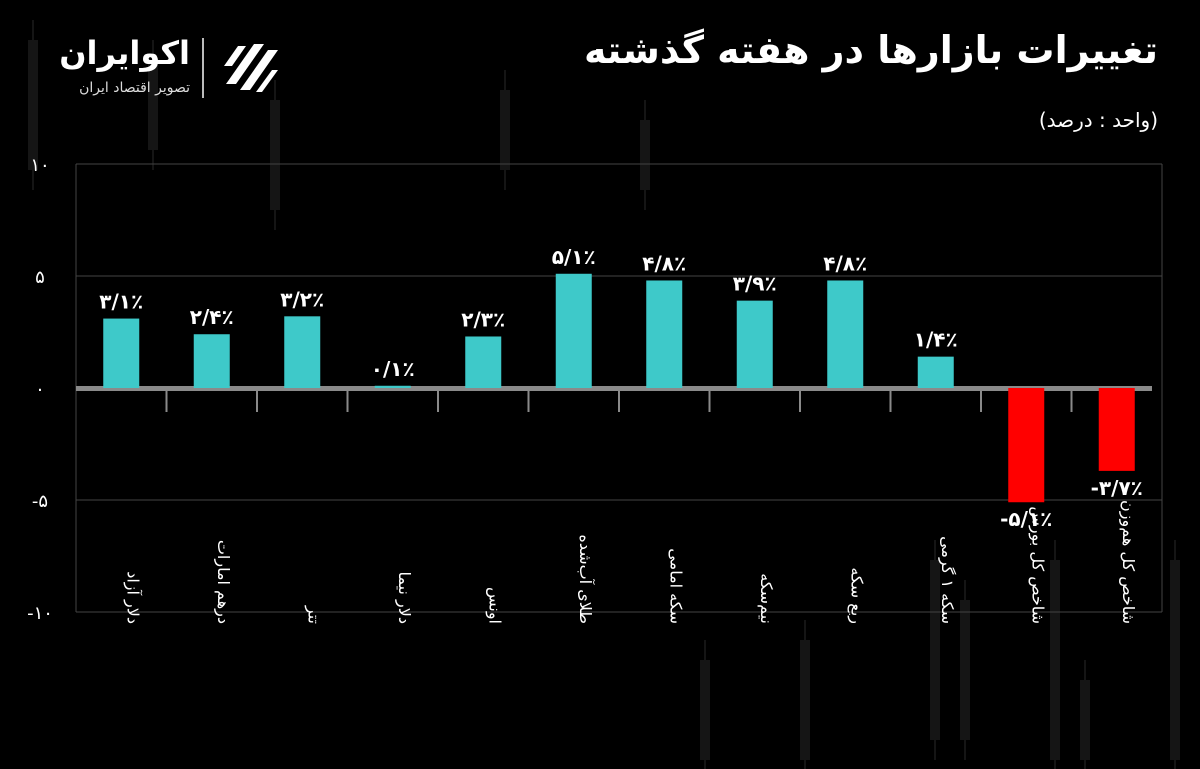  I want to click on y-tick-label: ۵, so click(40, 277).